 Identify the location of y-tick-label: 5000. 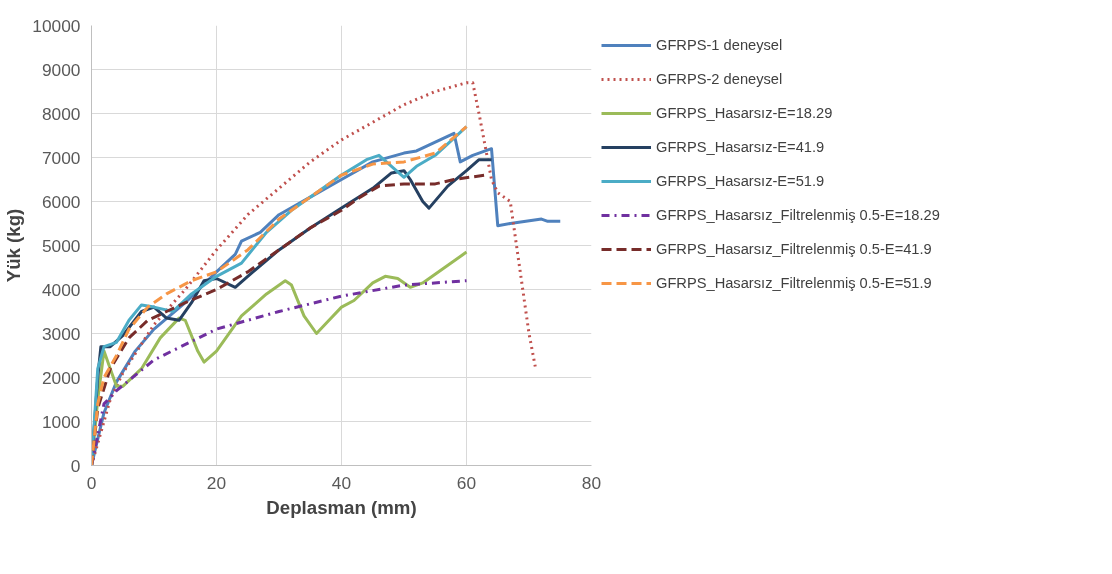
(61, 245).